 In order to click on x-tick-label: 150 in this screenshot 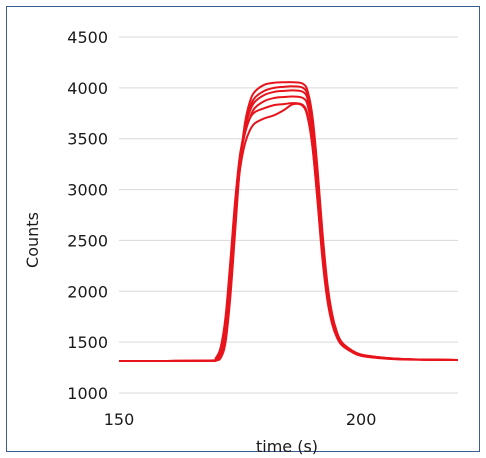, I will do `click(119, 419)`.